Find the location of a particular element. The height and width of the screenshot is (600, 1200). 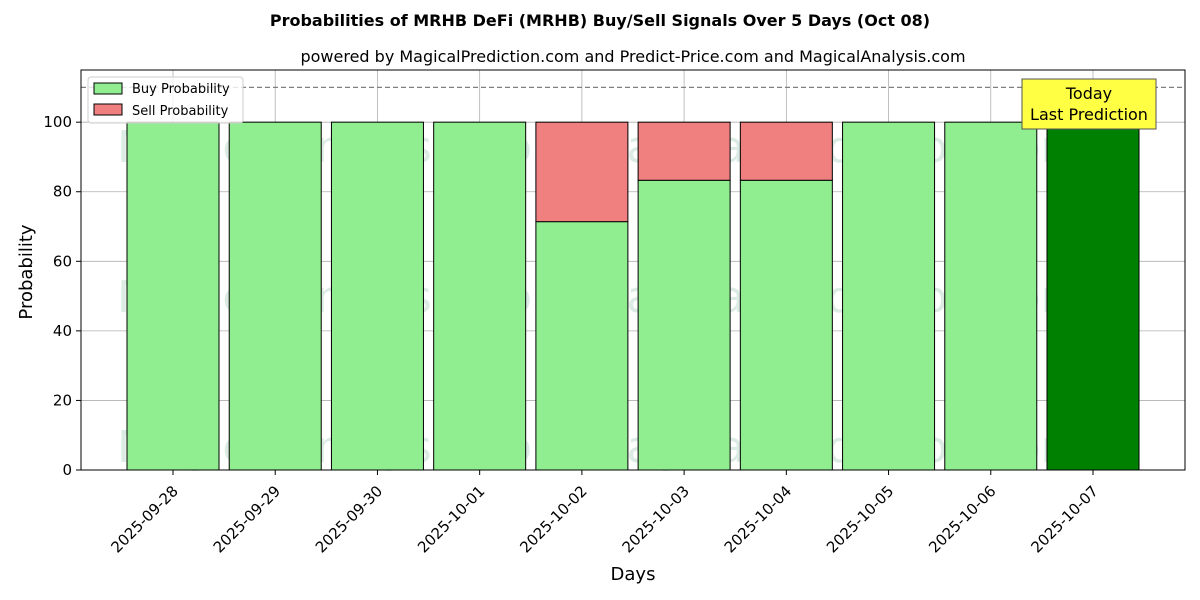

last-prediction-label: Last Prediction is located at coordinates (1089, 114).